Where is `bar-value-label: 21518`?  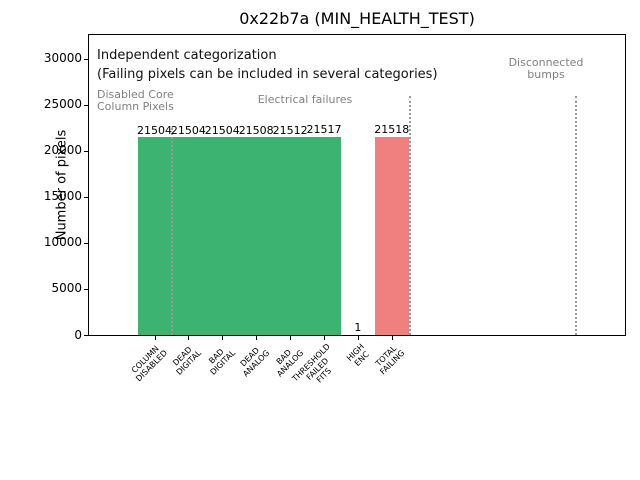
bar-value-label: 21518 is located at coordinates (392, 130).